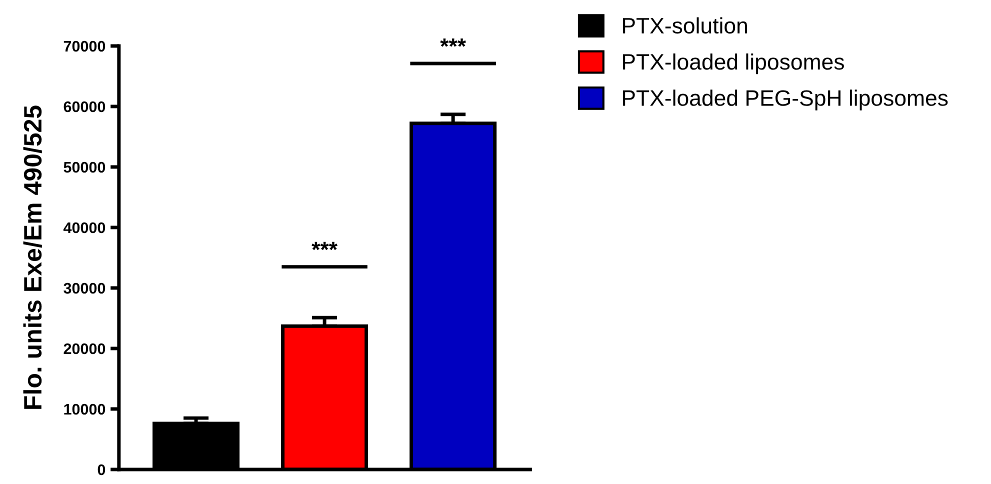  Describe the element at coordinates (785, 100) in the screenshot. I see `legend-label: PTX-loaded PEG-SpH liposomes` at that location.